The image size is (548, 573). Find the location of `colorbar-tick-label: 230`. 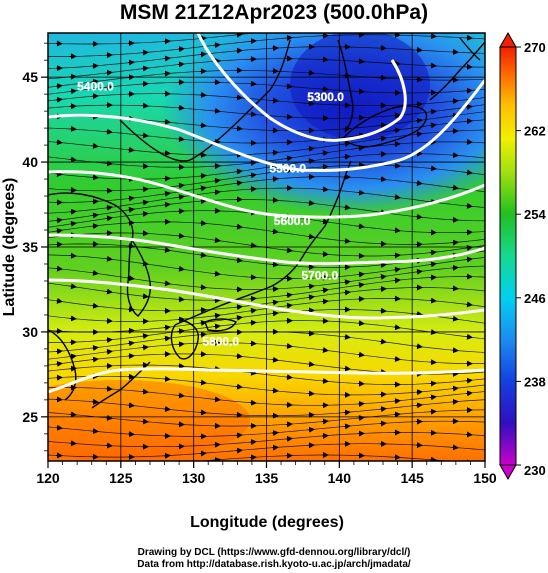

colorbar-tick-label: 230 is located at coordinates (535, 470).